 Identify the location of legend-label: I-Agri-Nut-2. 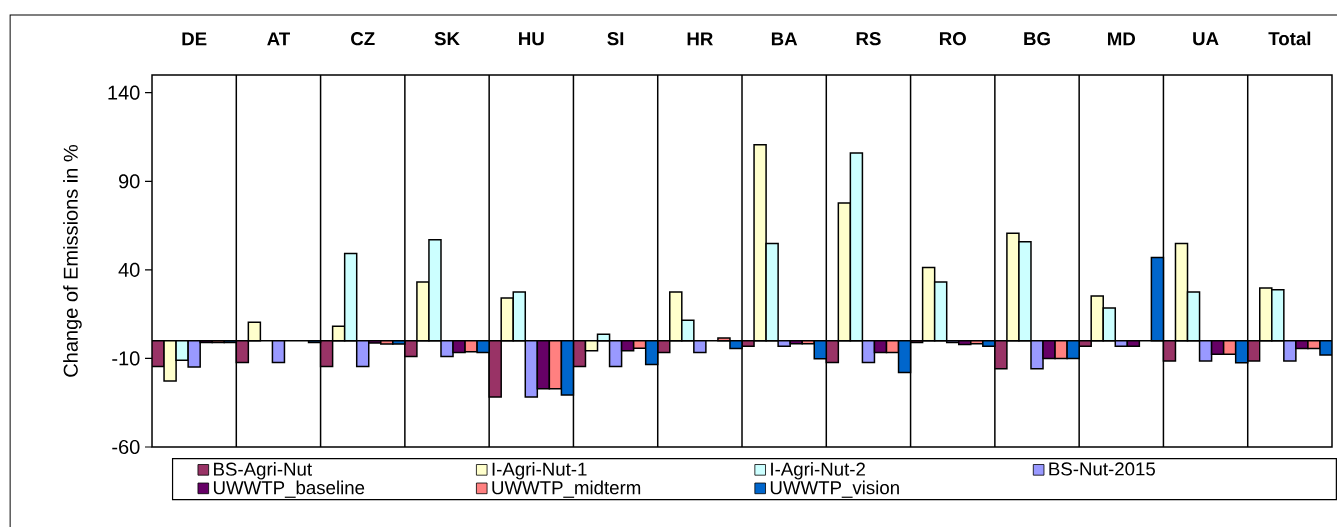
(818, 471).